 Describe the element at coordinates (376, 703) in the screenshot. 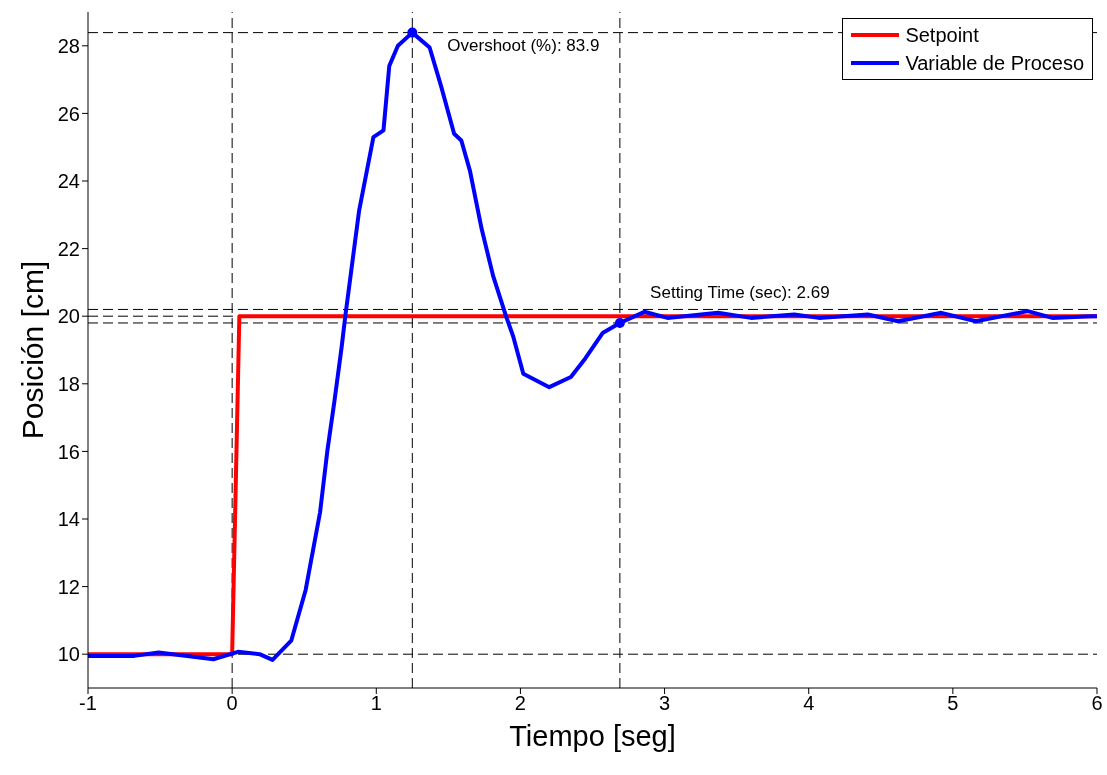

I see `x-tick-label: 1` at that location.